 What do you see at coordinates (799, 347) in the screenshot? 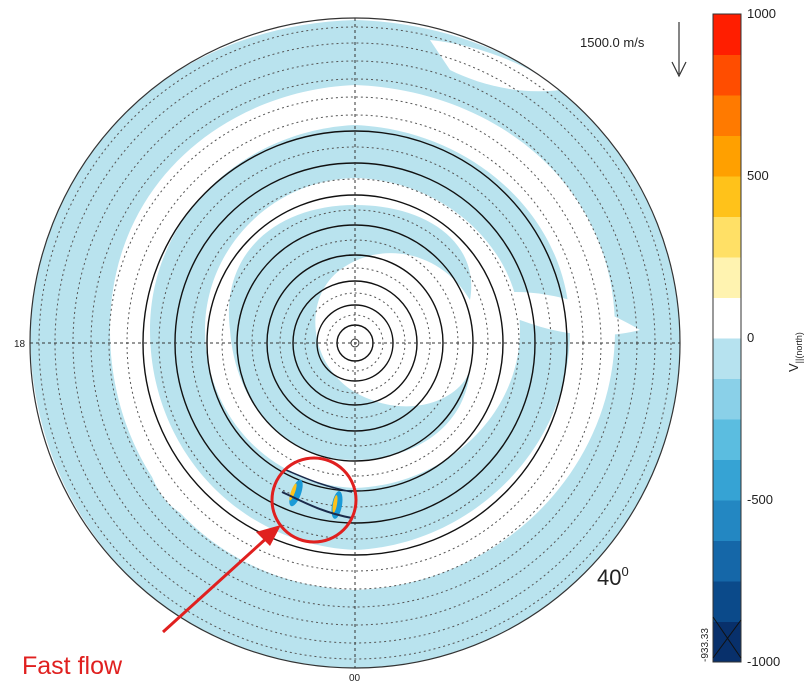
I see `colorbar-title-sub: ||(north)` at bounding box center [799, 347].